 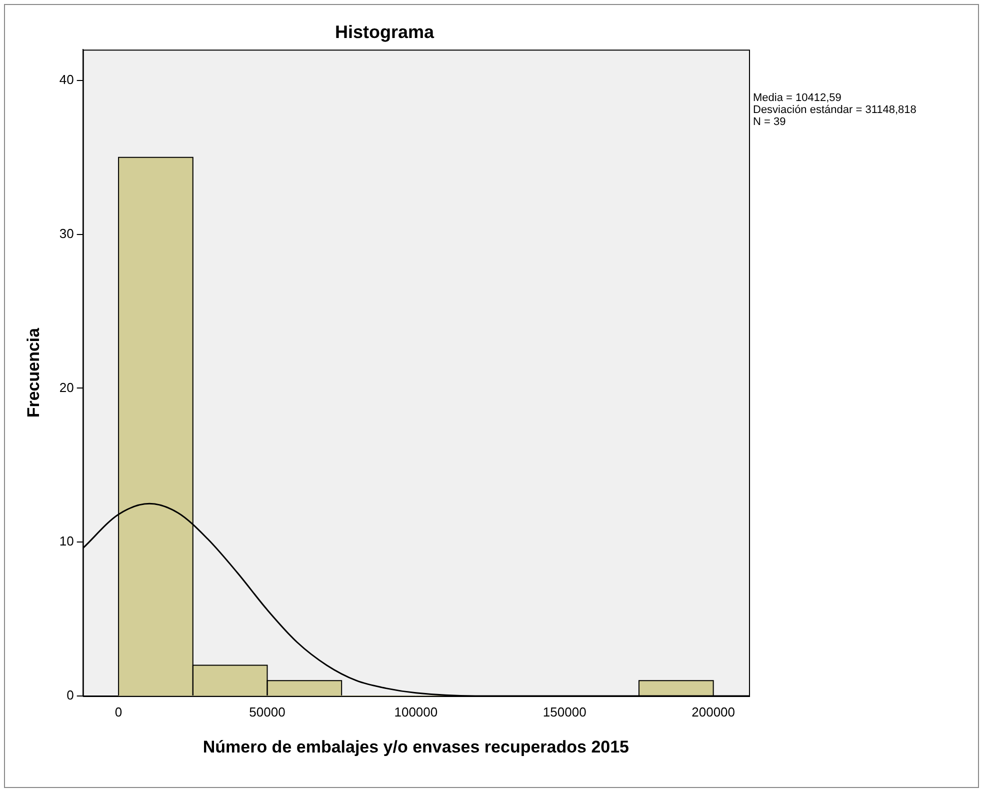 I want to click on text: N = 39, so click(x=770, y=122).